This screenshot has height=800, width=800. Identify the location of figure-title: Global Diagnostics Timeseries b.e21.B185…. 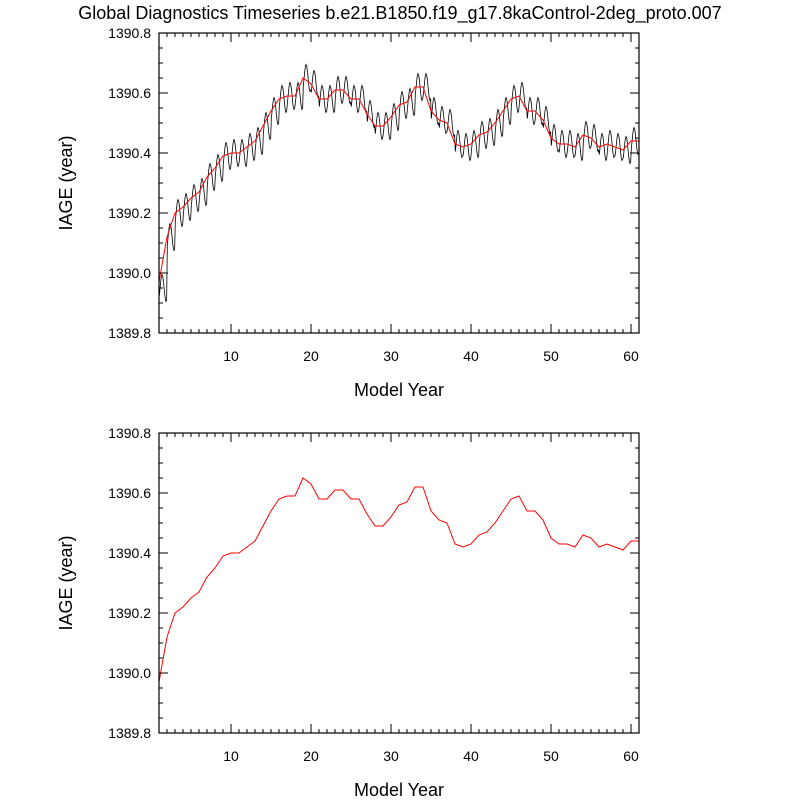
(399, 13).